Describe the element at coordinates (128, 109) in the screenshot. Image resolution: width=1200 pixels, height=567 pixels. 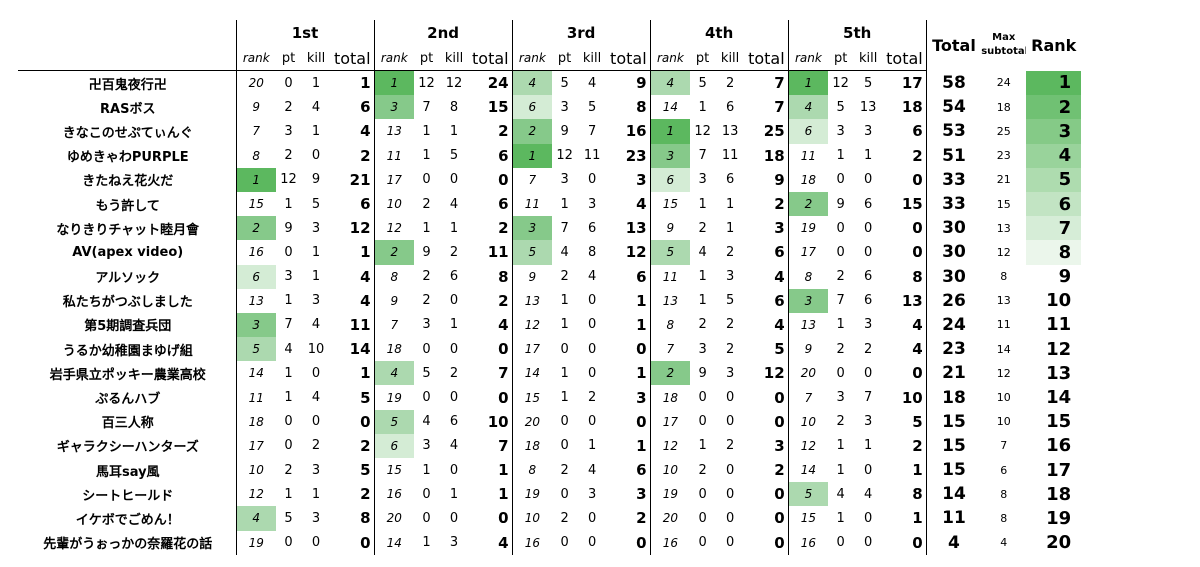
I see `team-name: RASボス` at that location.